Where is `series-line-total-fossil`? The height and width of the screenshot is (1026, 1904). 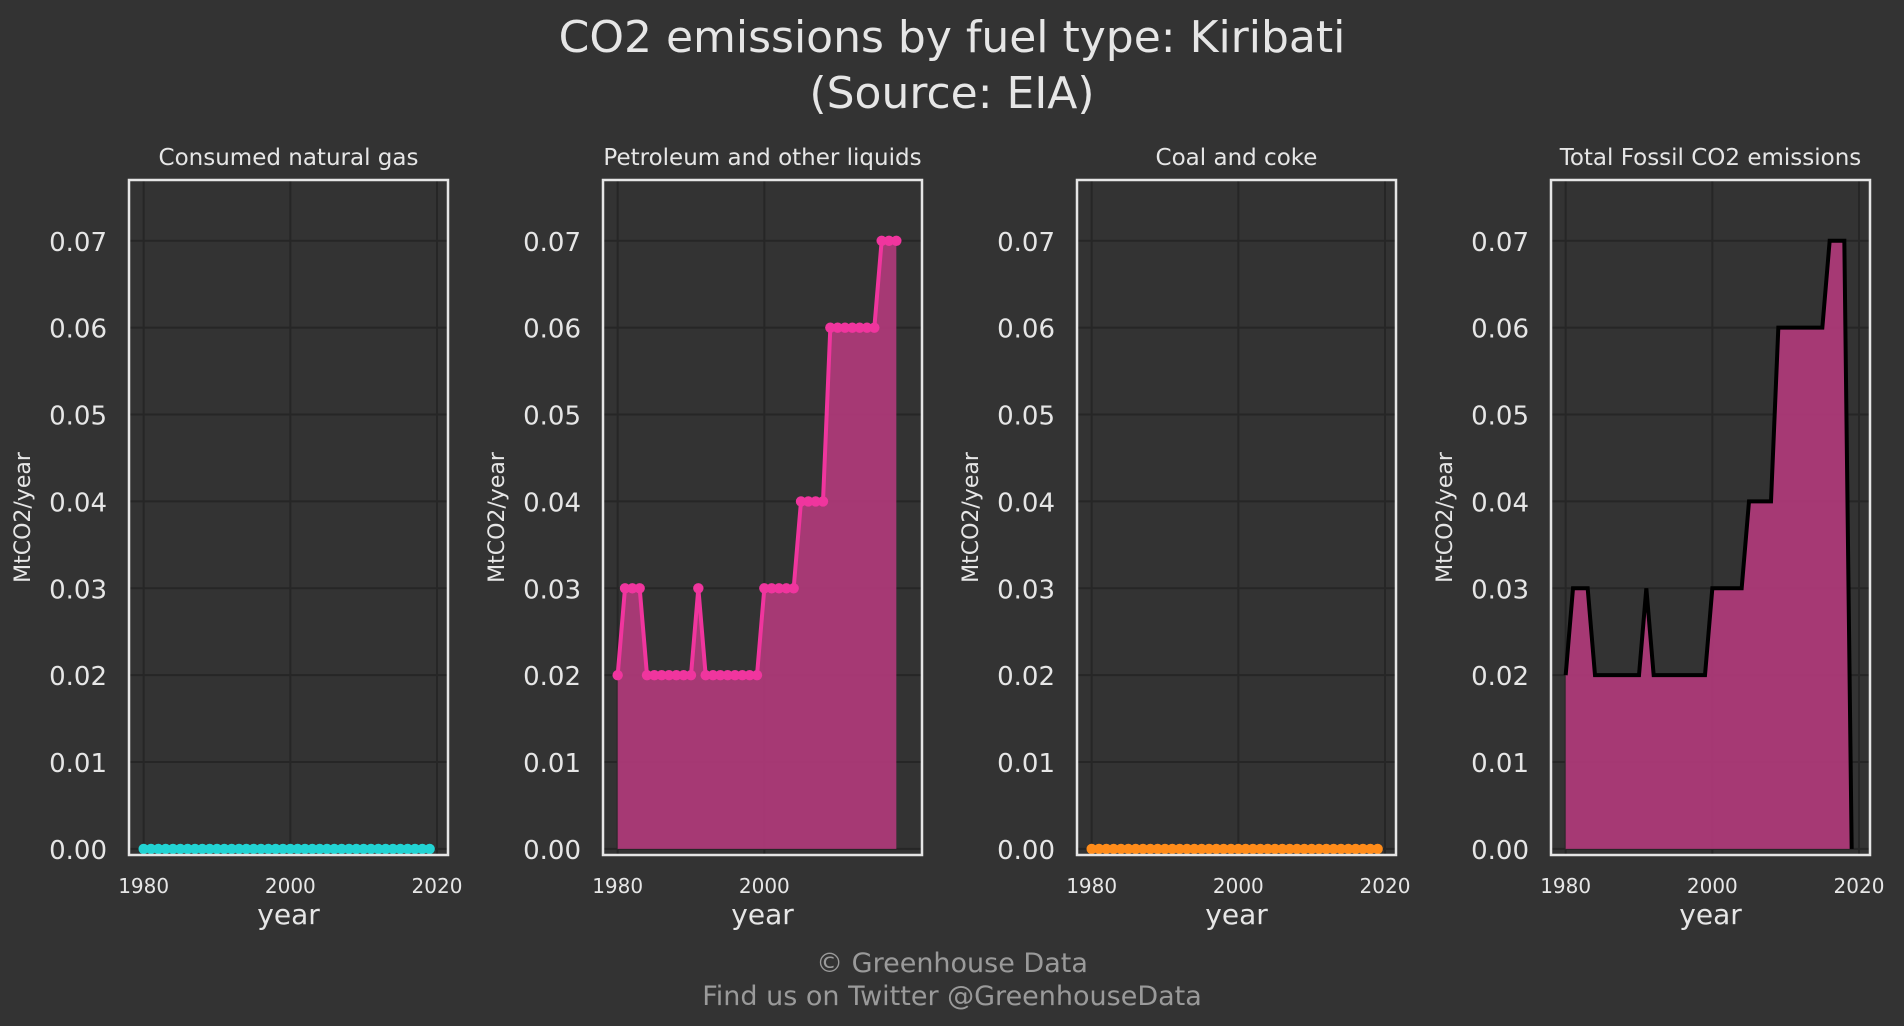 series-line-total-fossil is located at coordinates (1708, 543).